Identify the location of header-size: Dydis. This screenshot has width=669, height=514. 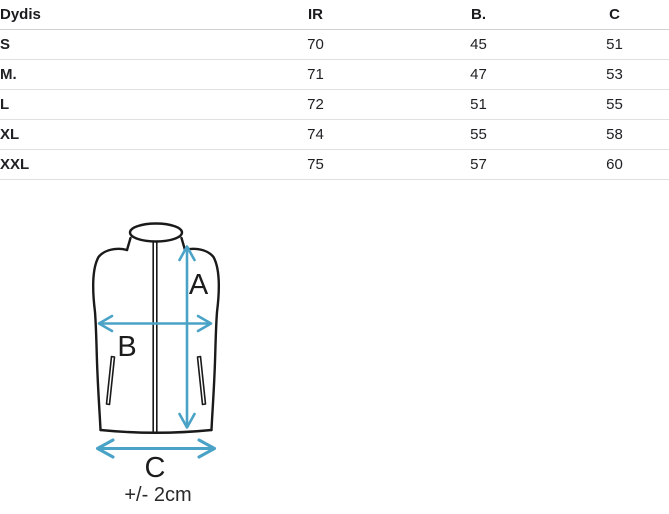
(117, 15).